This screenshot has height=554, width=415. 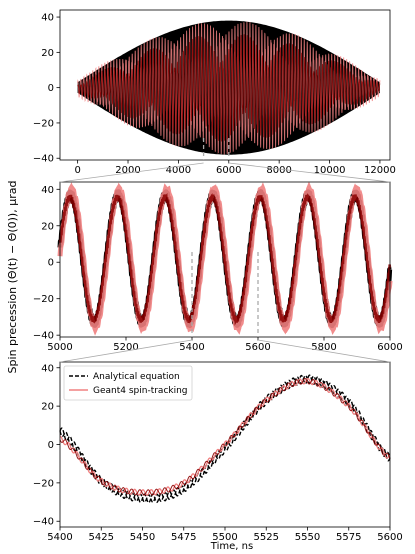 What do you see at coordinates (47, 18) in the screenshot?
I see `top-ytick-label: 40` at bounding box center [47, 18].